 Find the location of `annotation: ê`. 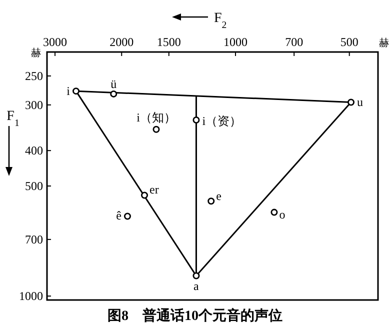

annotation: ê is located at coordinates (119, 215).